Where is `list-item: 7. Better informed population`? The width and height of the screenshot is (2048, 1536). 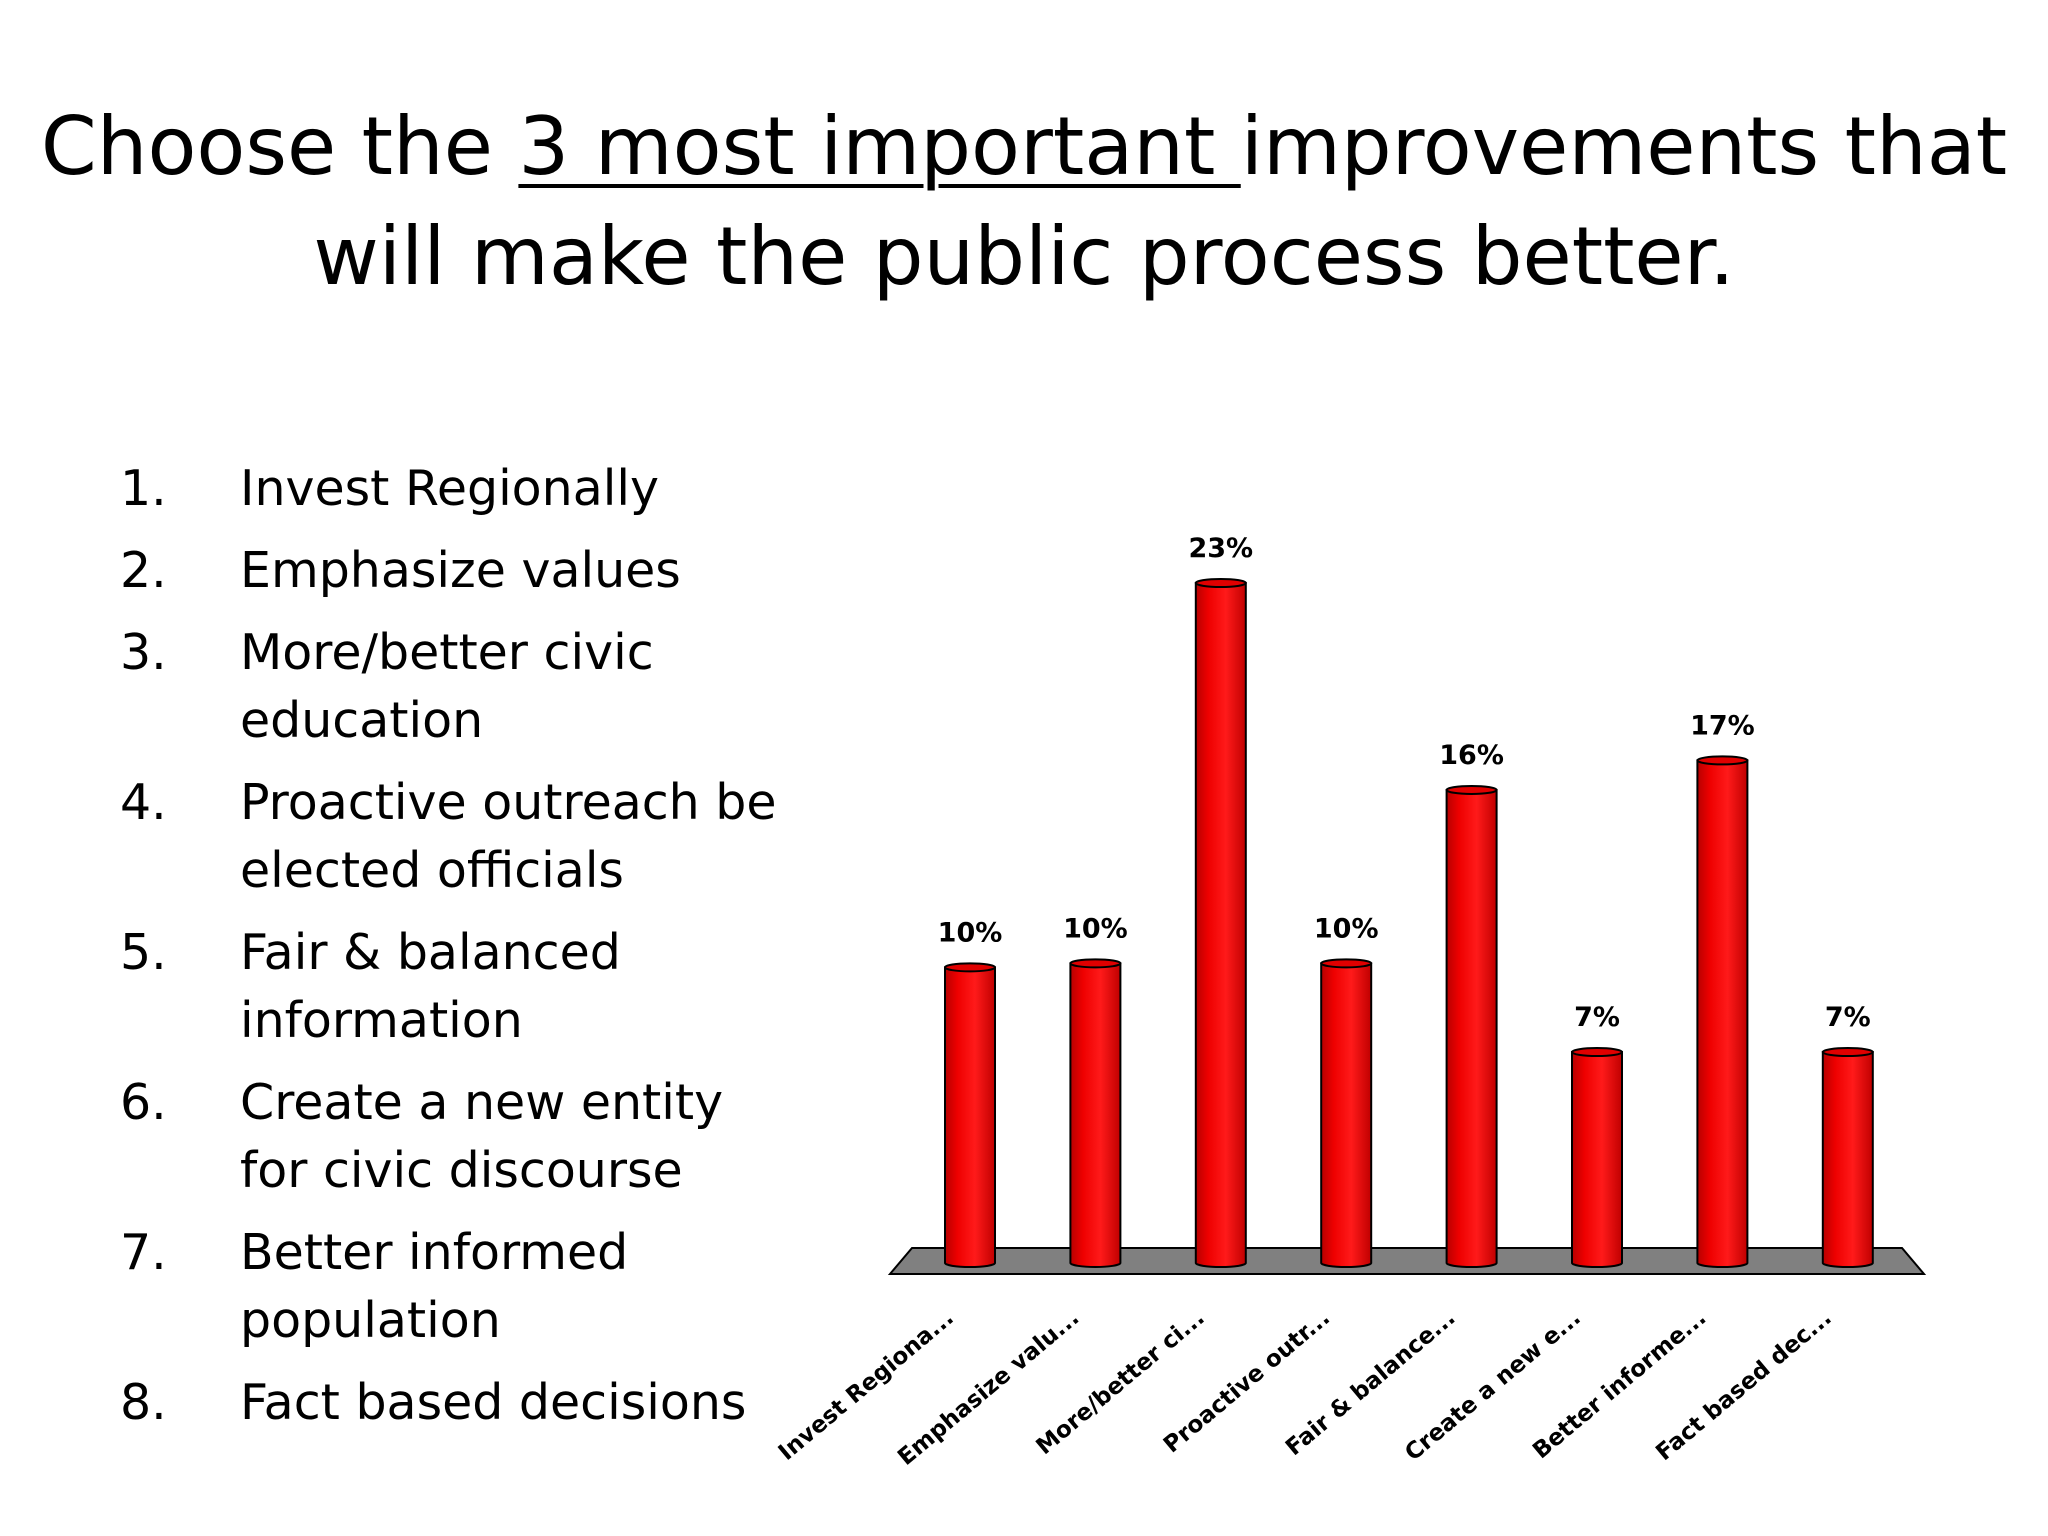
list-item: 7. Better informed population is located at coordinates (460, 1287).